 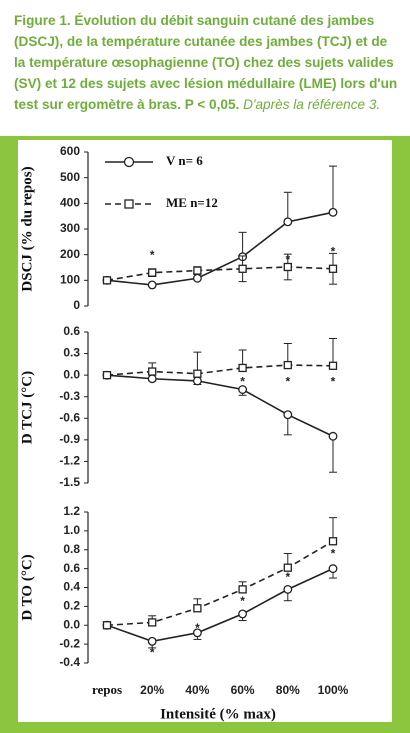 What do you see at coordinates (71, 530) in the screenshot?
I see `y-tick-label: 1.0` at bounding box center [71, 530].